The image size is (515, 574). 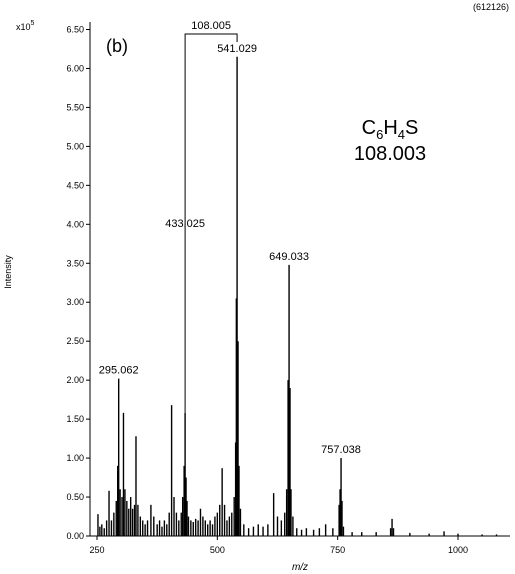 I want to click on y-tick-label-1: 0.50, so click(x=75, y=497).